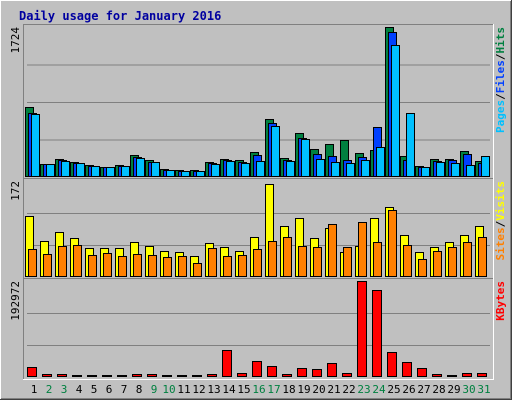  I want to click on x-tick-label-6: 6, so click(109, 389).